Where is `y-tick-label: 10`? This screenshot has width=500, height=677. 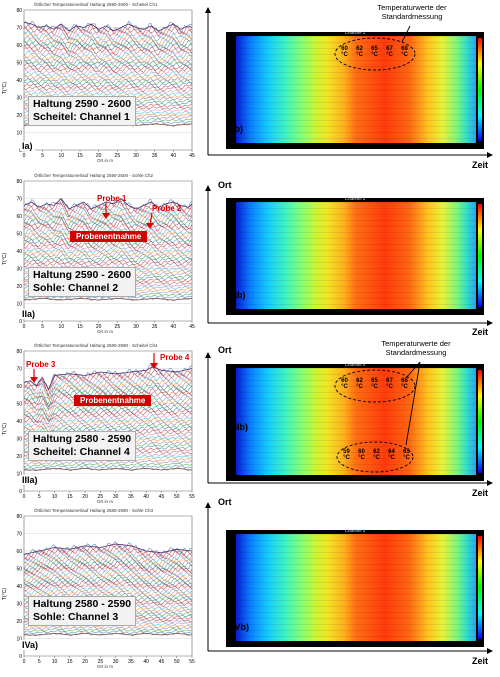 y-tick-label: 10 is located at coordinates (19, 639).